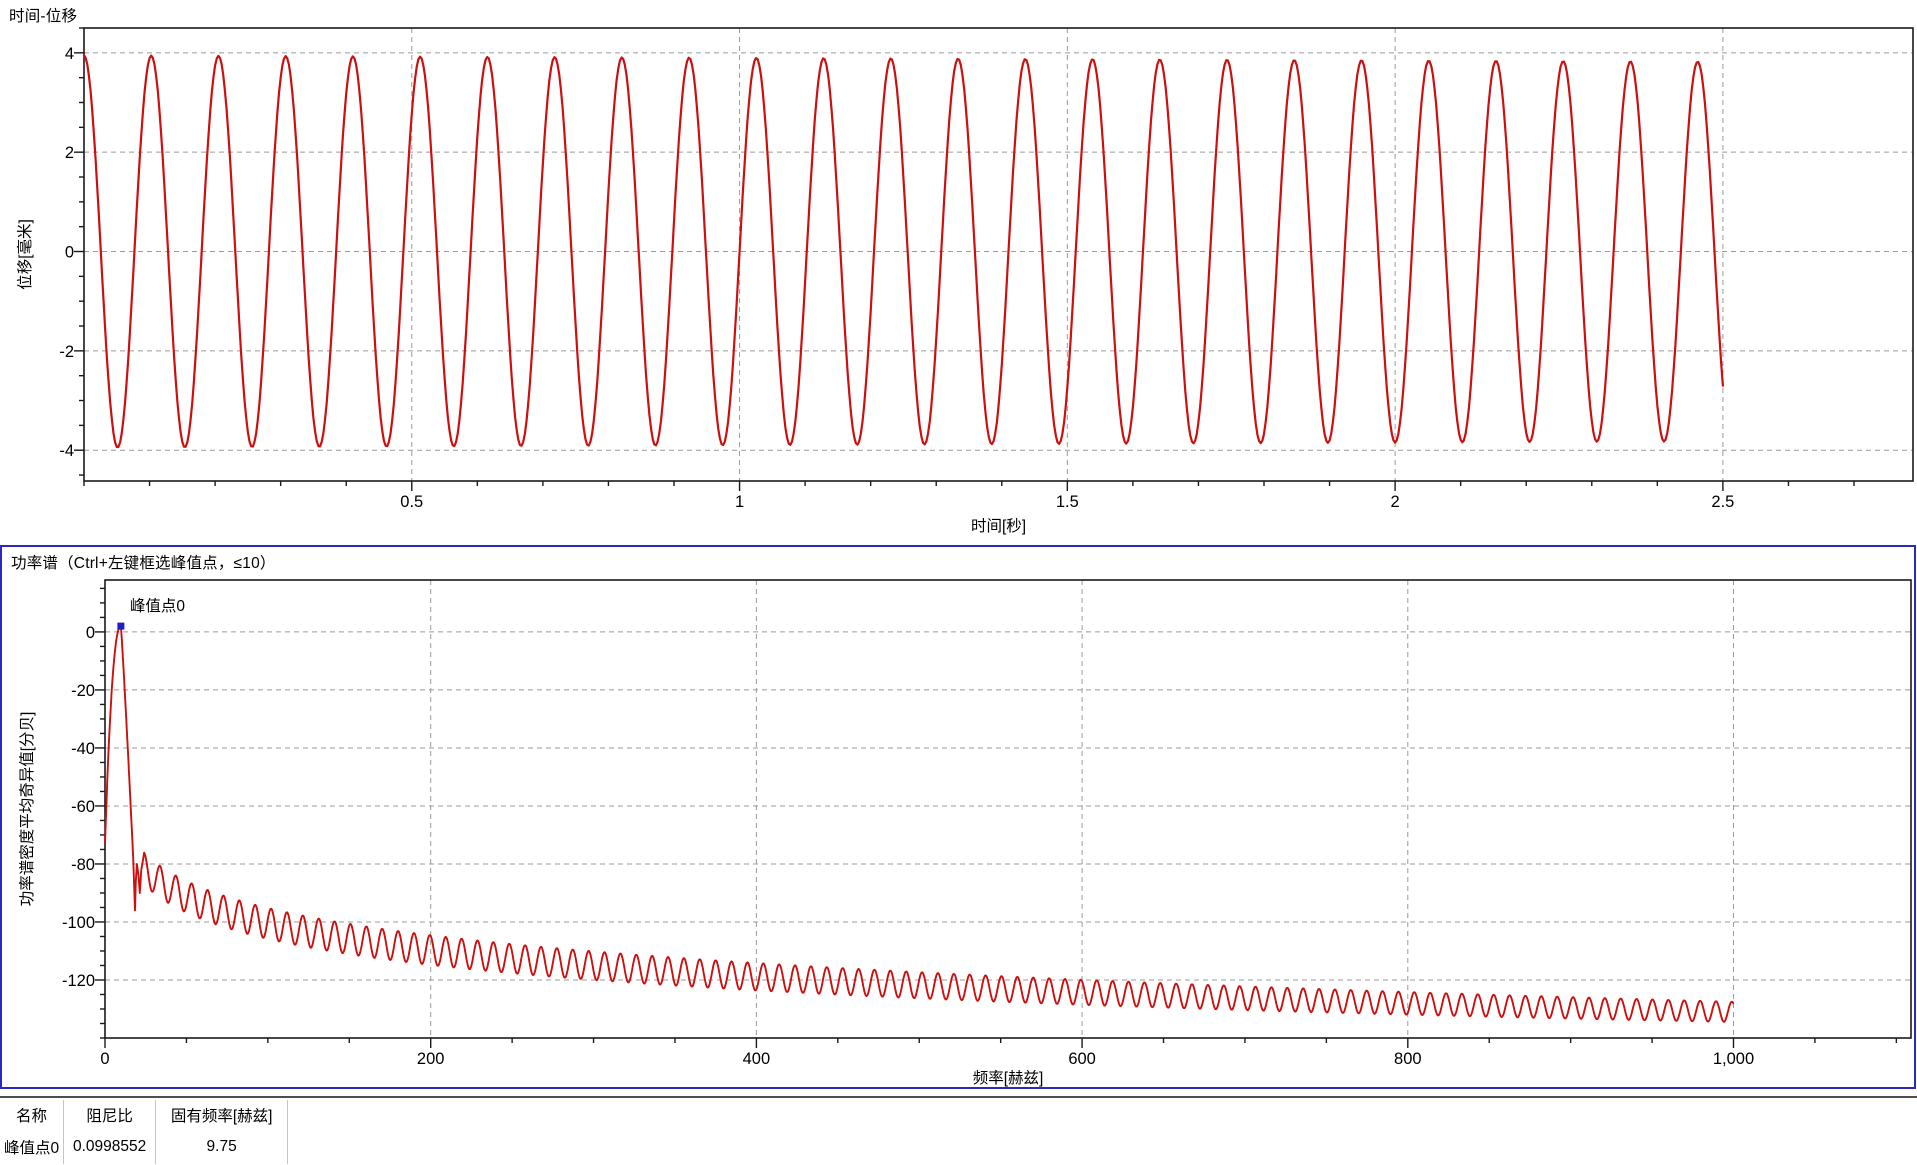 This screenshot has width=1917, height=1165. I want to click on svg-text: 800, so click(1408, 1059).